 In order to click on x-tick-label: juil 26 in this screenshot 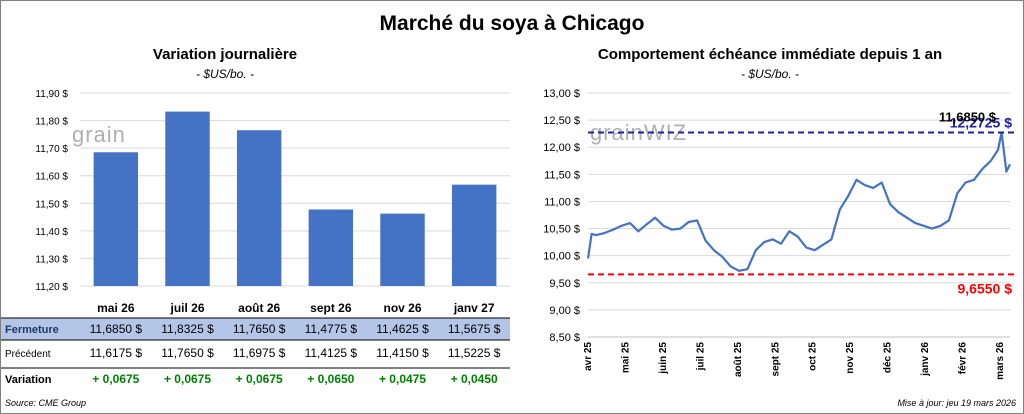, I will do `click(186, 308)`.